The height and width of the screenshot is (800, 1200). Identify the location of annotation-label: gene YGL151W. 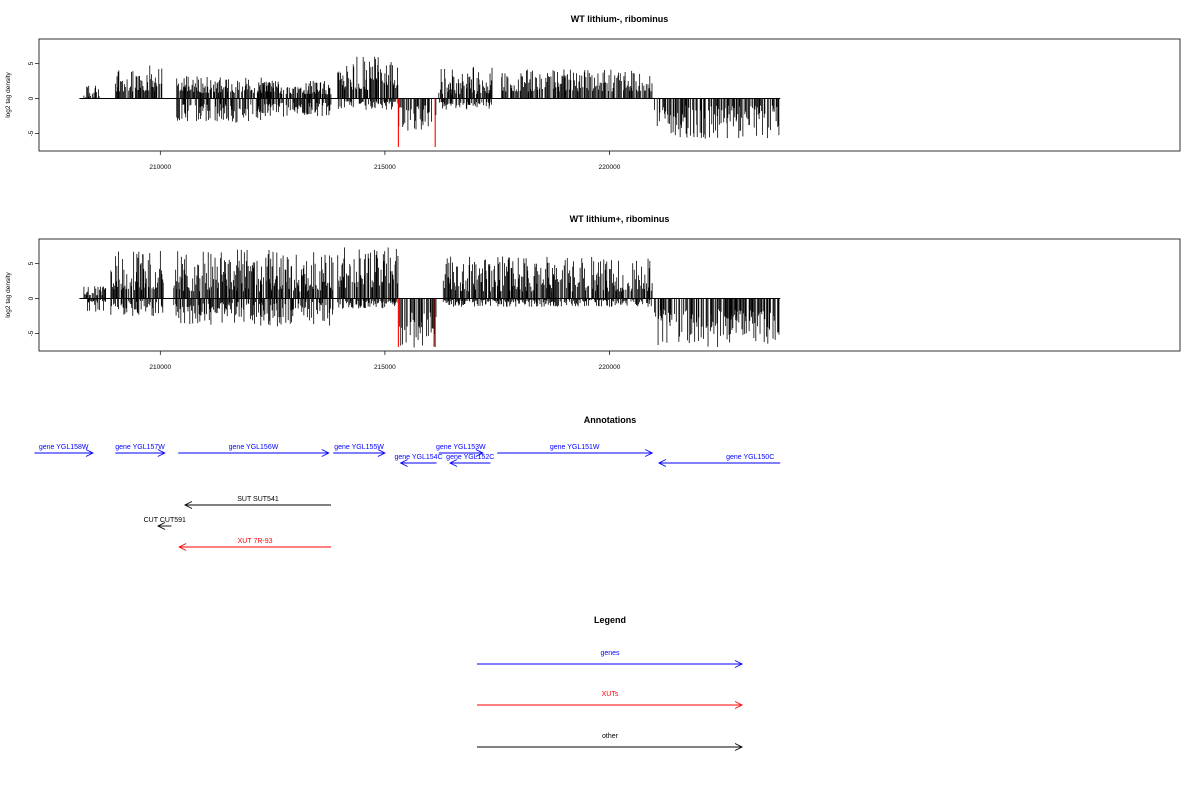
(575, 447).